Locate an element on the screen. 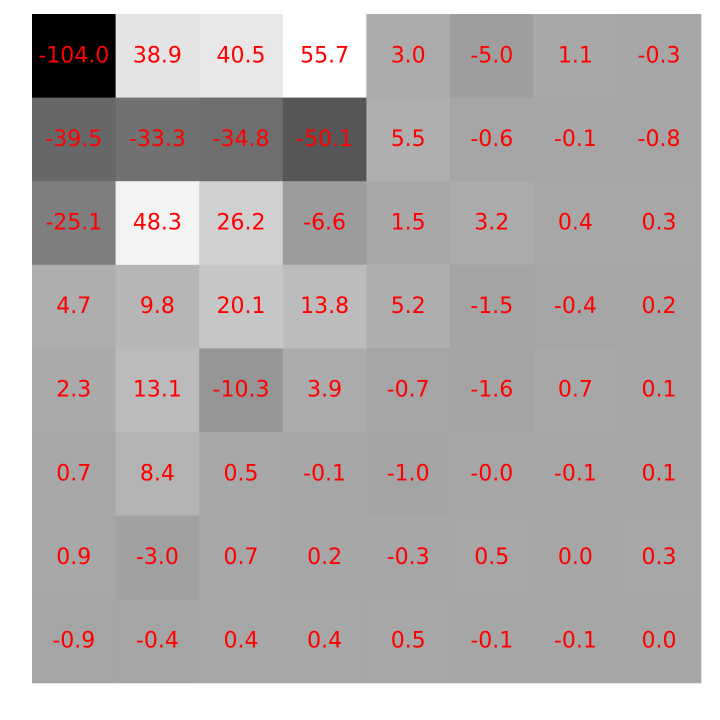 This screenshot has width=720, height=720. heatmap-cell-r1-c3 is located at coordinates (241, 56).